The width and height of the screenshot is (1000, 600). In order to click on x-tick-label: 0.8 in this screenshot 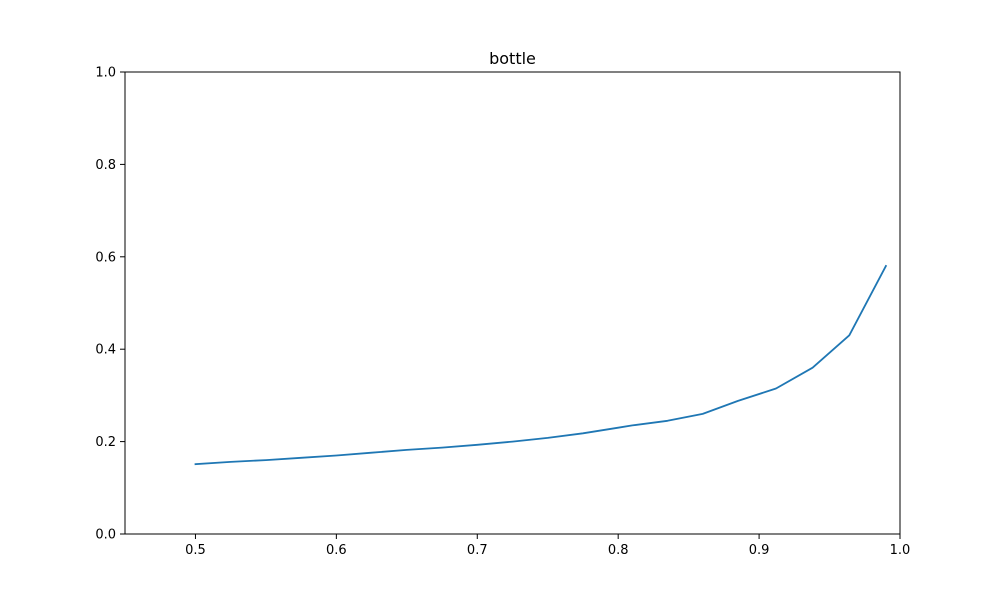, I will do `click(618, 550)`.